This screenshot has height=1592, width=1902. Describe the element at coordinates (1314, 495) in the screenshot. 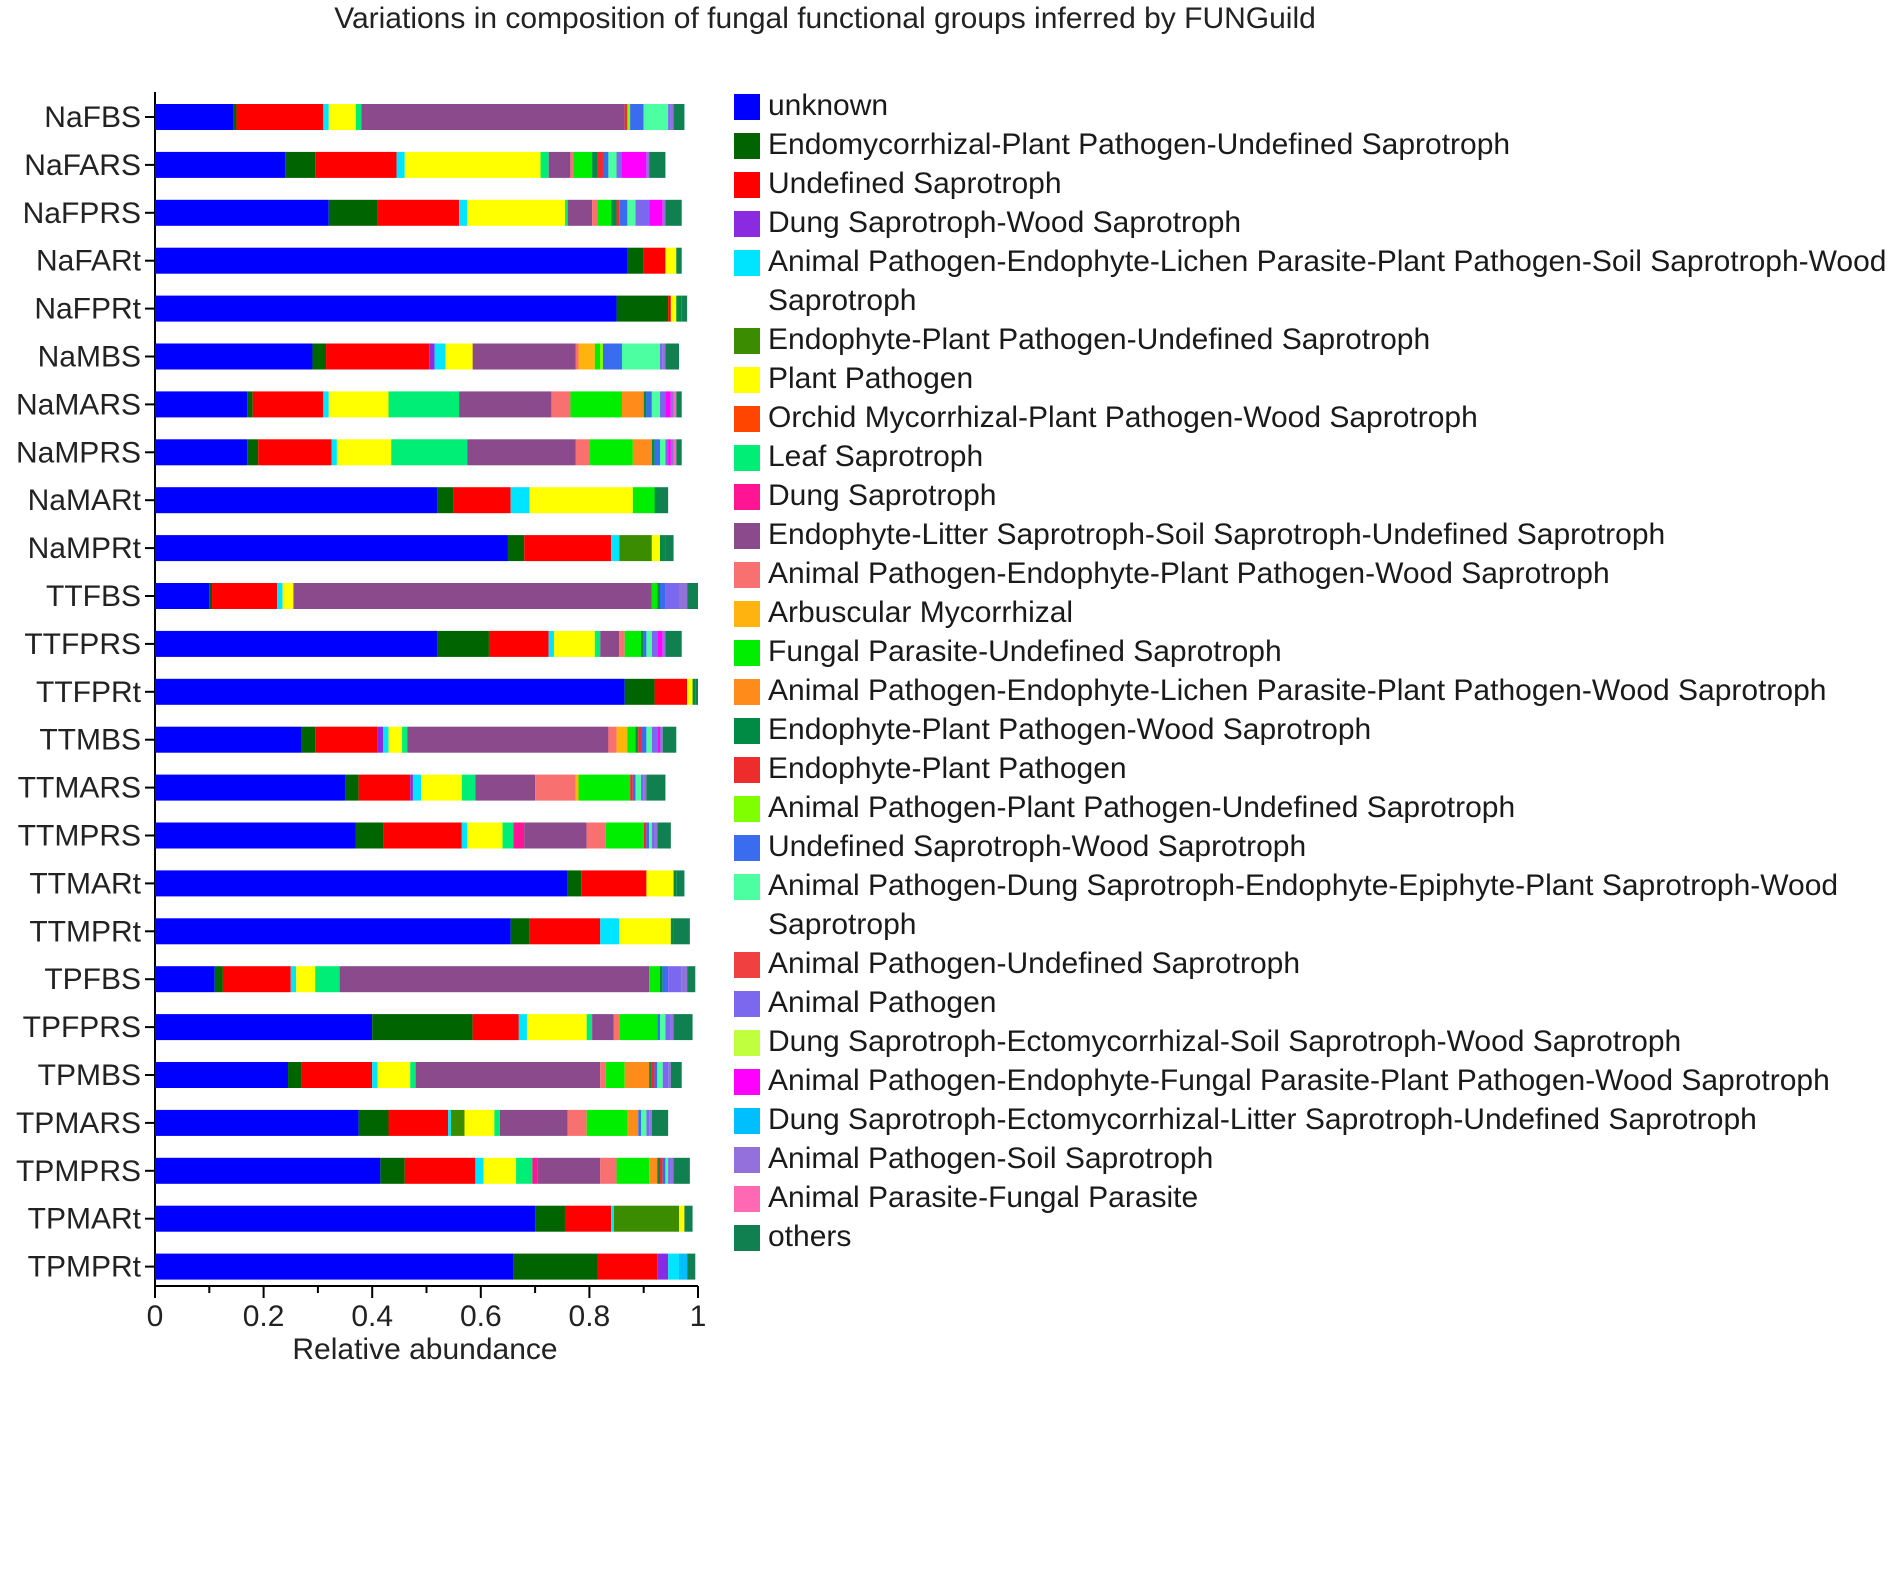

I see `legend-item: Dung Saprotroph` at that location.